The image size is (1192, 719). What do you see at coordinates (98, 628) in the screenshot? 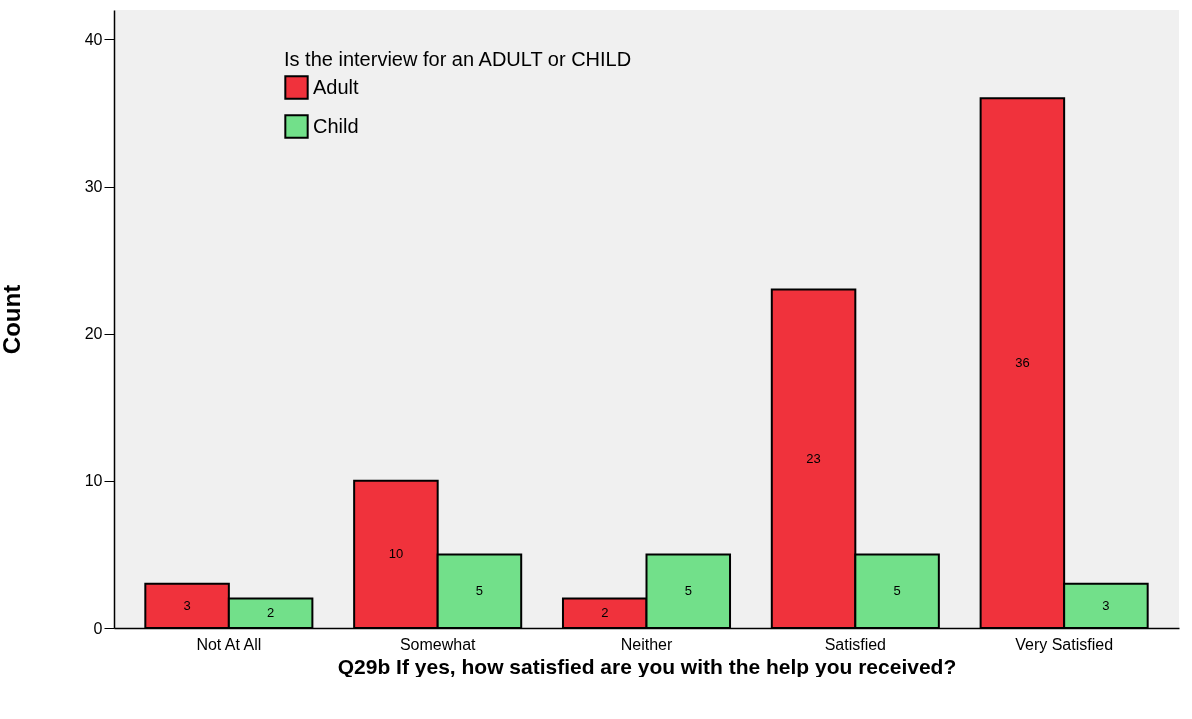
I see `y-tick-label: 0` at bounding box center [98, 628].